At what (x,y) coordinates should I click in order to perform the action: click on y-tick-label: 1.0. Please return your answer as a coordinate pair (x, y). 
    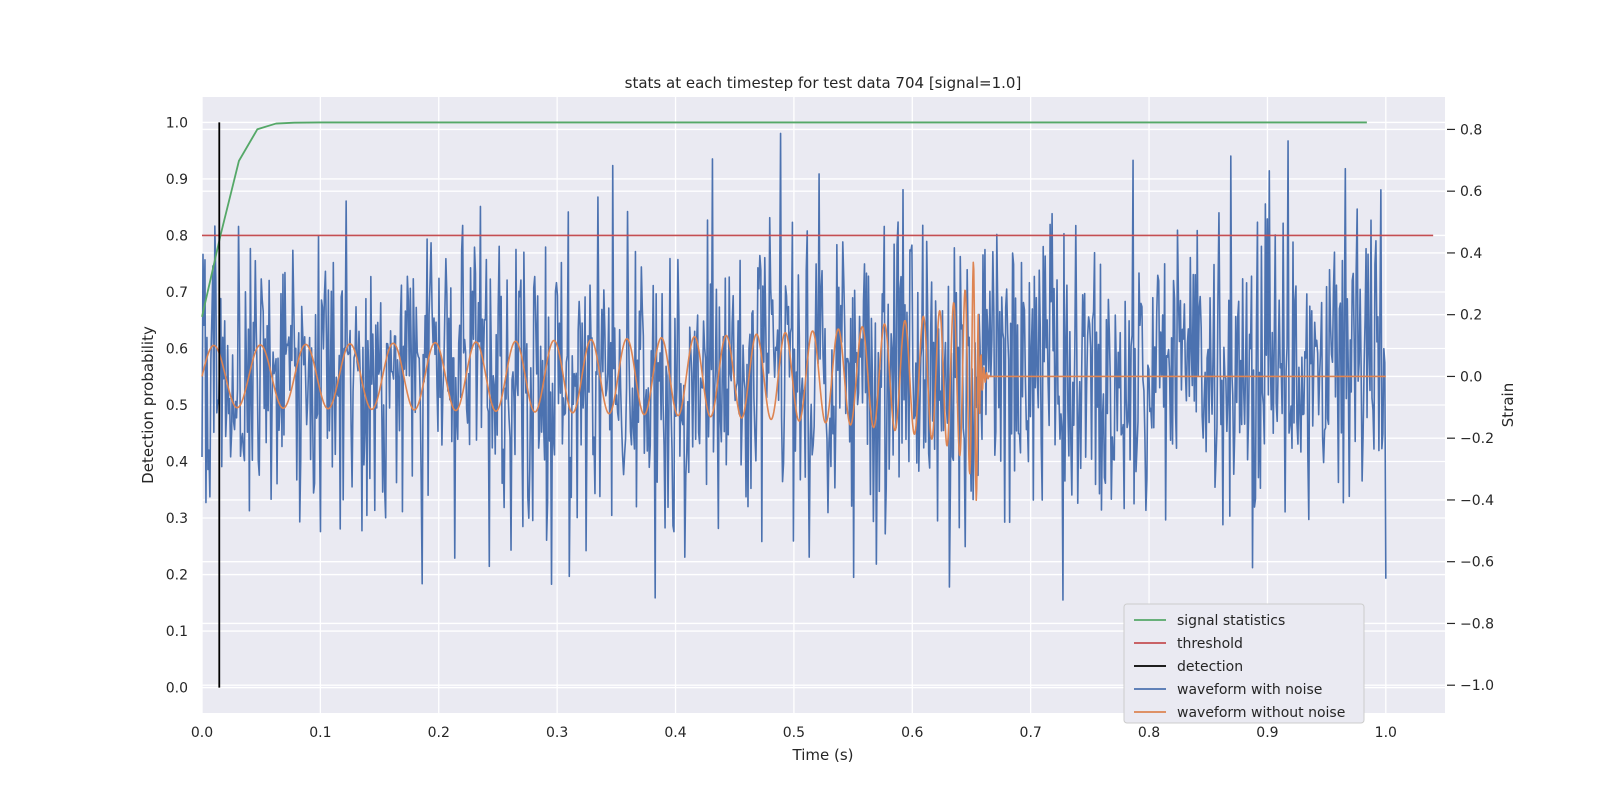
    Looking at the image, I should click on (177, 123).